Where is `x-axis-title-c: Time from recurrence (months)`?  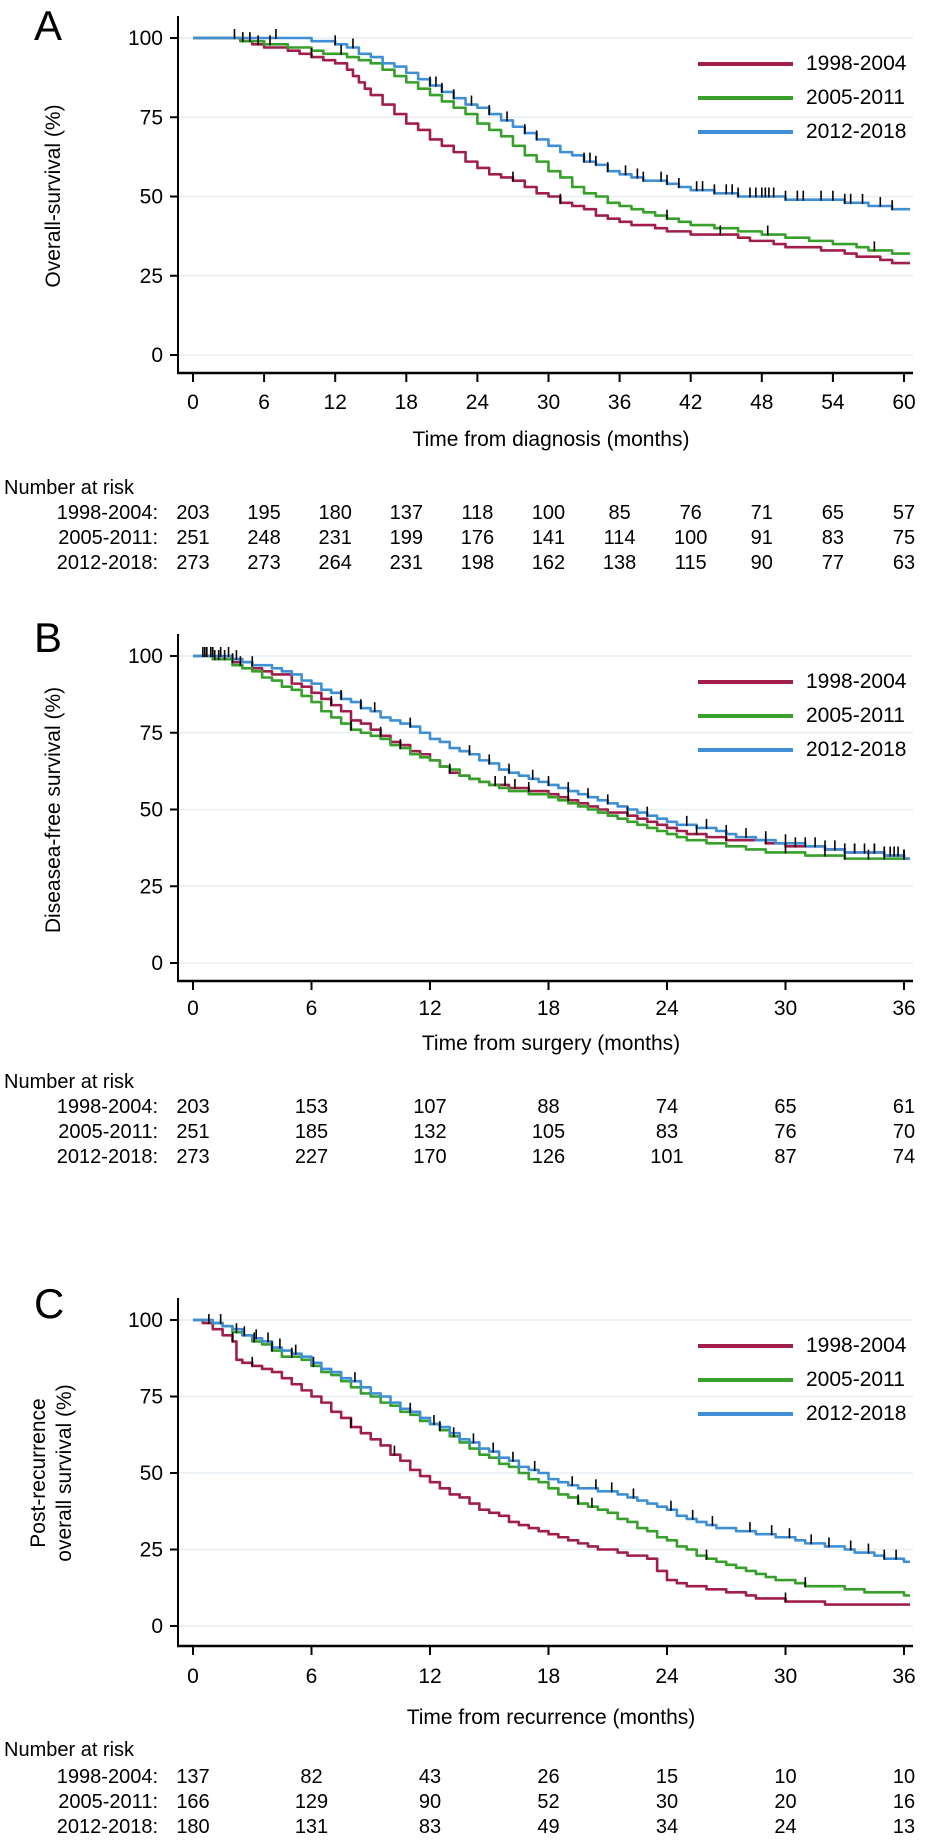
x-axis-title-c: Time from recurrence (months) is located at coordinates (551, 1717).